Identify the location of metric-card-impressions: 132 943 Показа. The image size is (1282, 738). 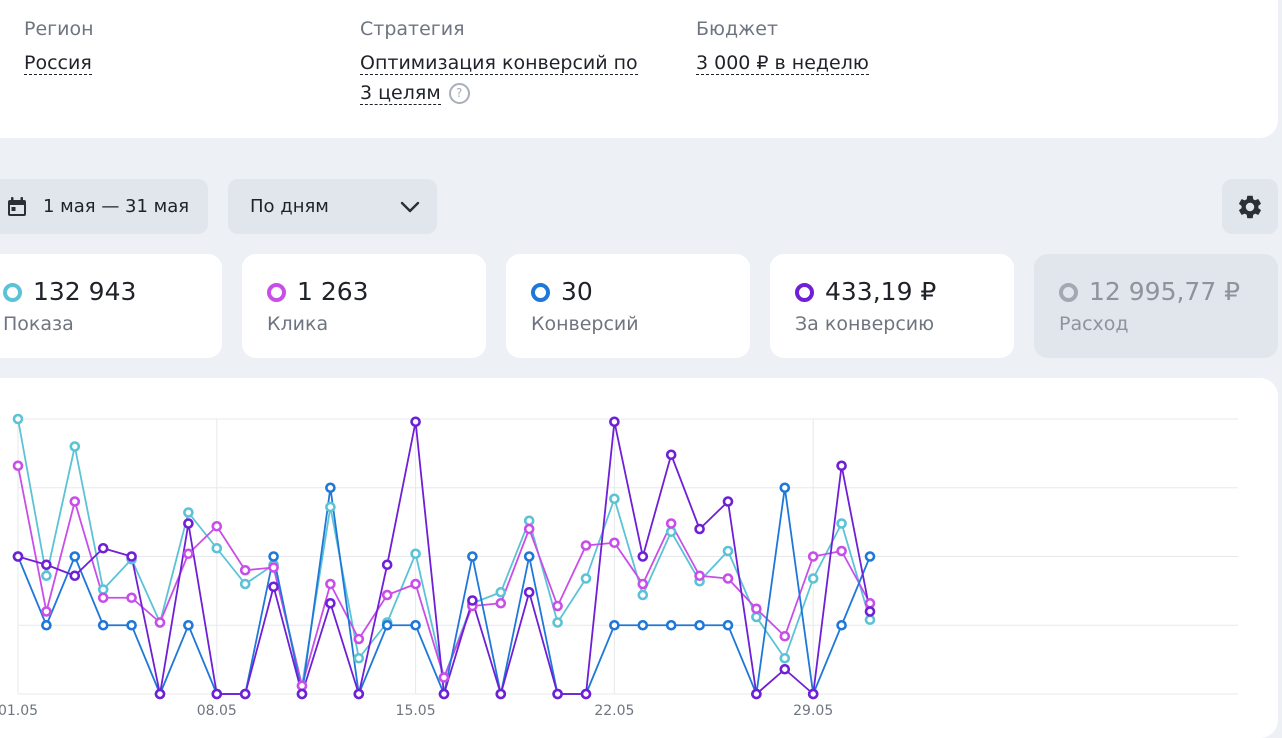
(111, 306).